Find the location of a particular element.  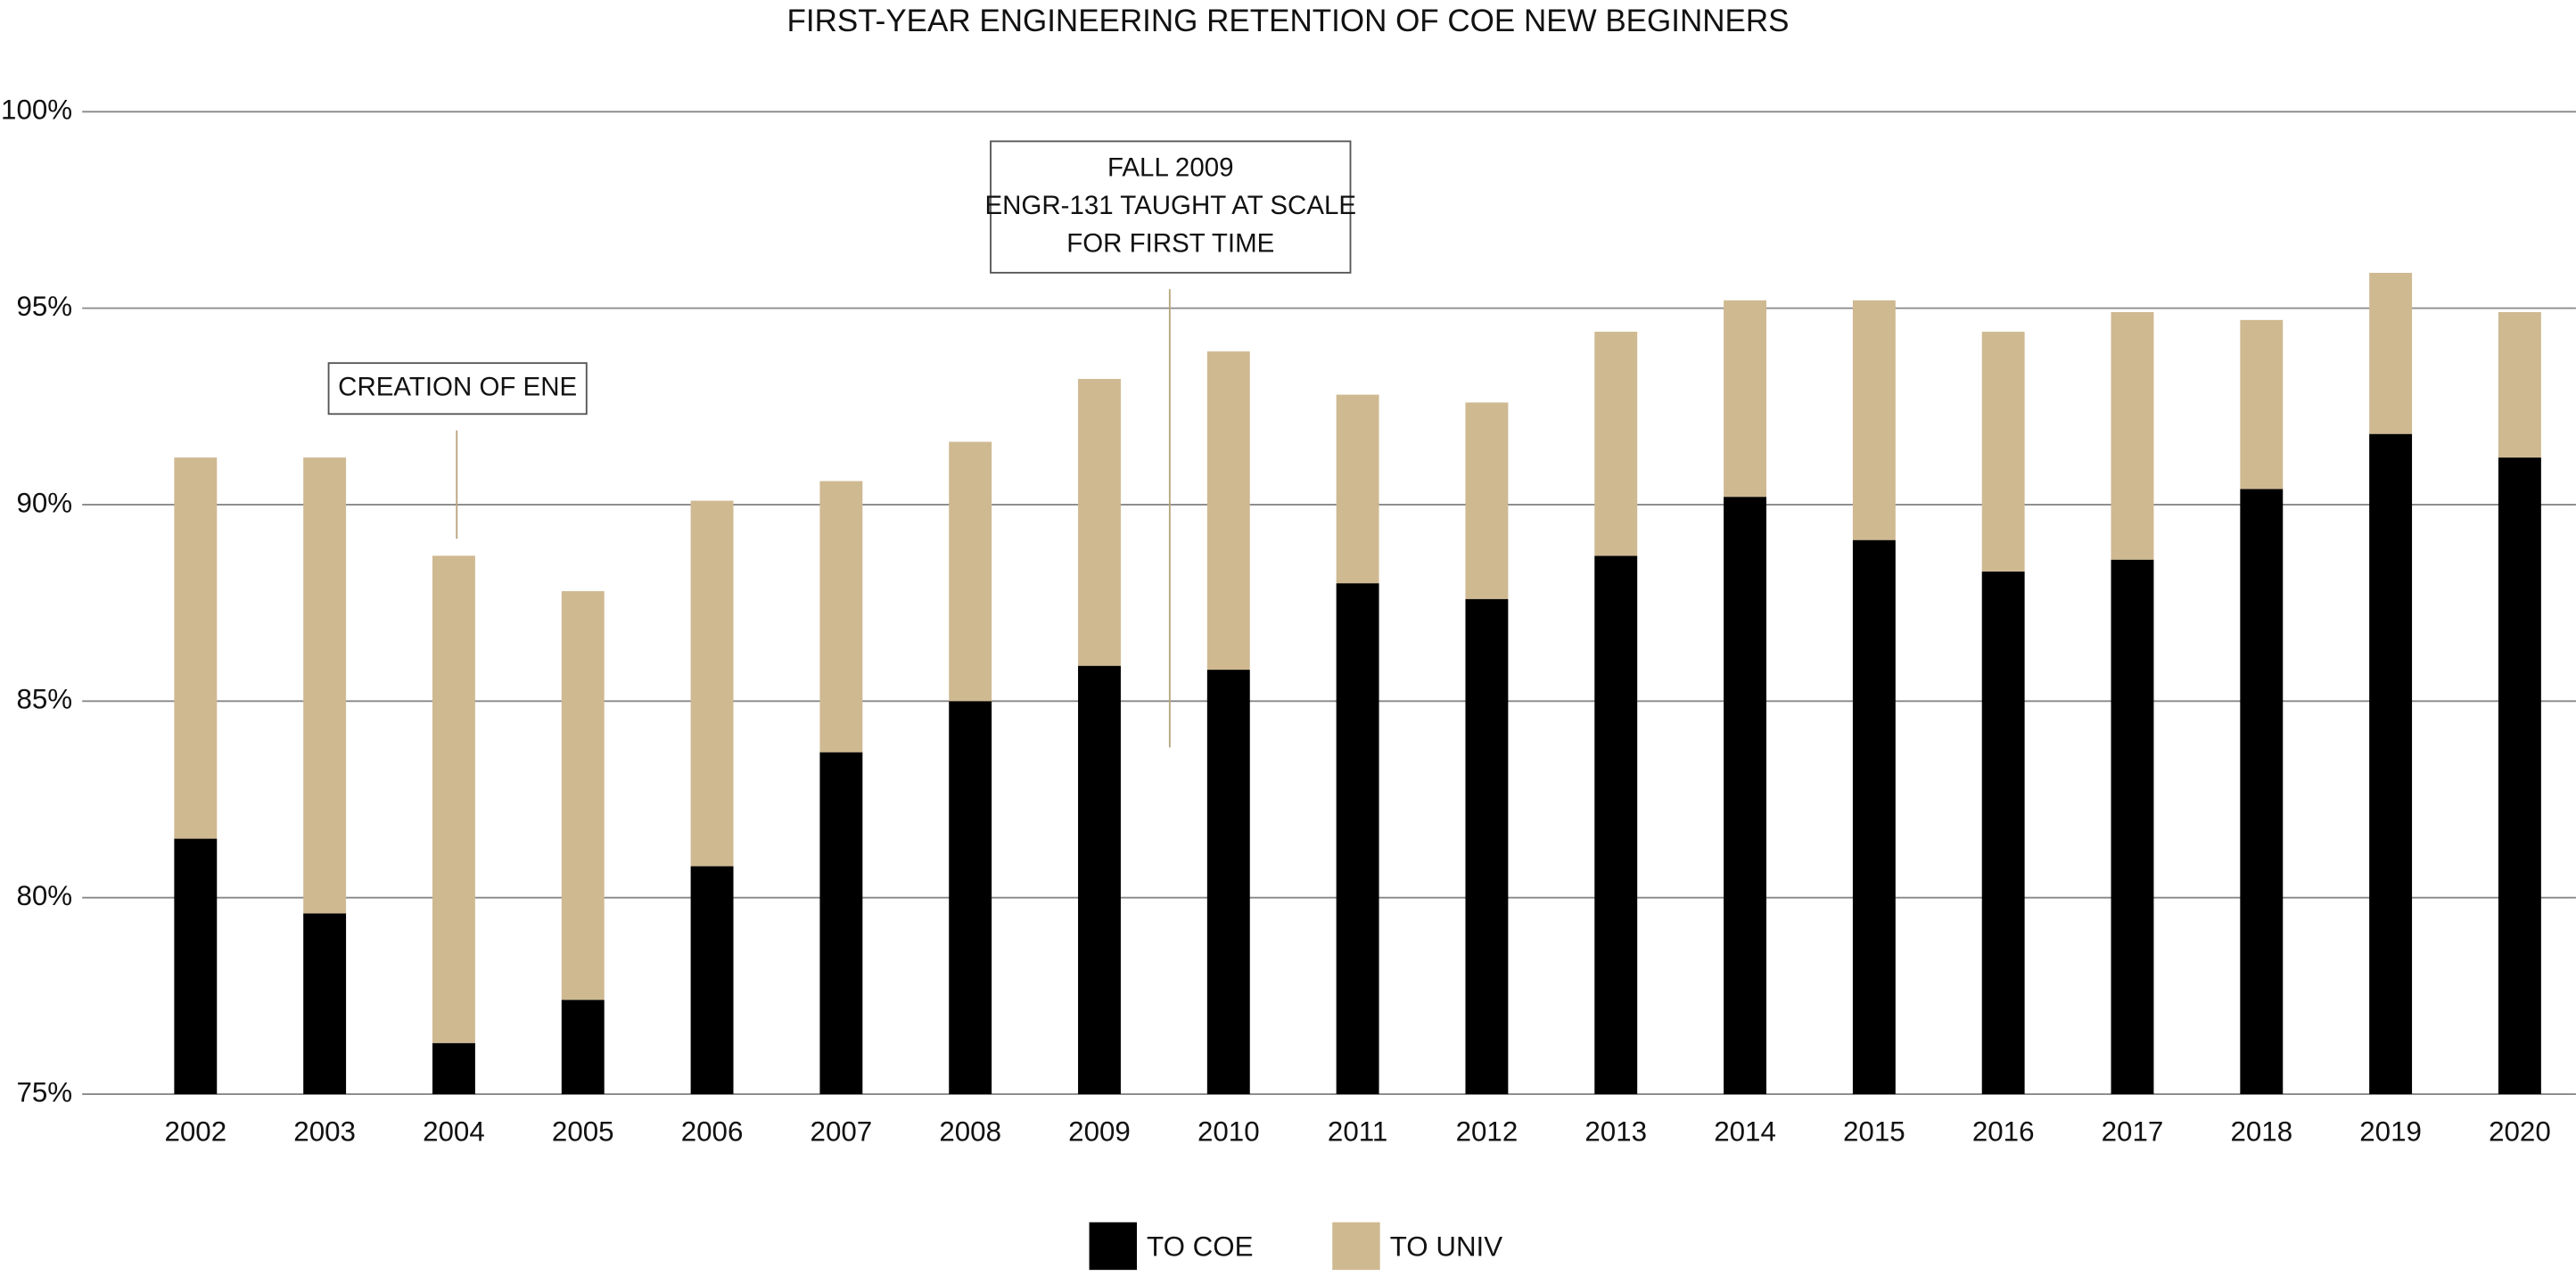

x-tick-label: 2016 is located at coordinates (2003, 1132).